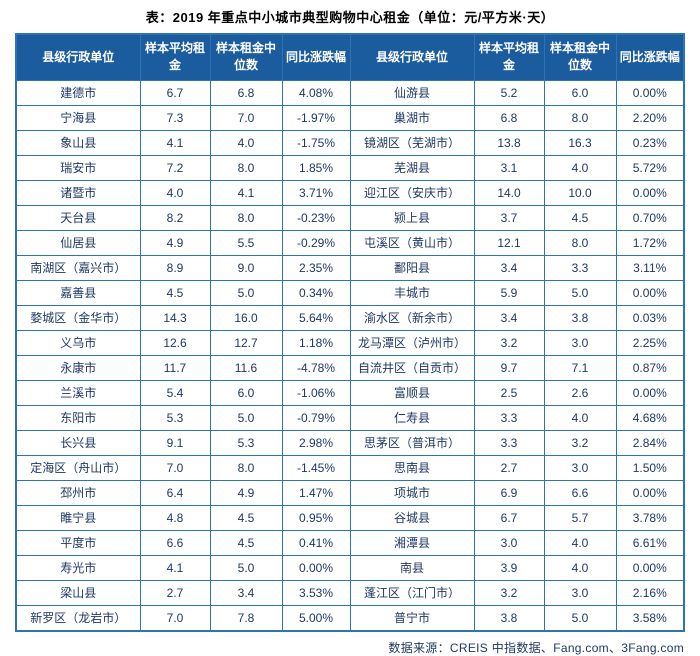 The height and width of the screenshot is (656, 700). What do you see at coordinates (316, 167) in the screenshot?
I see `yoy-change-cell: 1.85%` at bounding box center [316, 167].